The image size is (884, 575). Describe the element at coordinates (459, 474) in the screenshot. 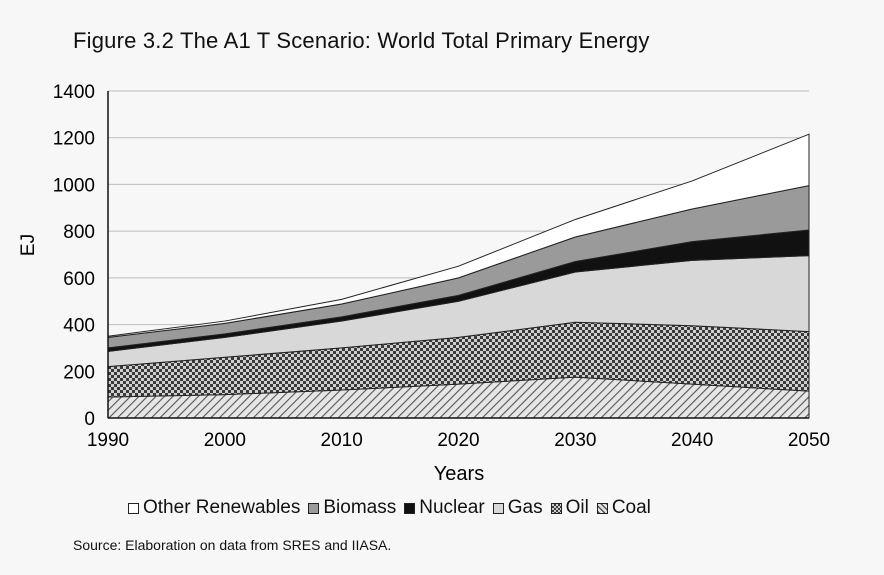

I see `x-axis-label: Years` at that location.